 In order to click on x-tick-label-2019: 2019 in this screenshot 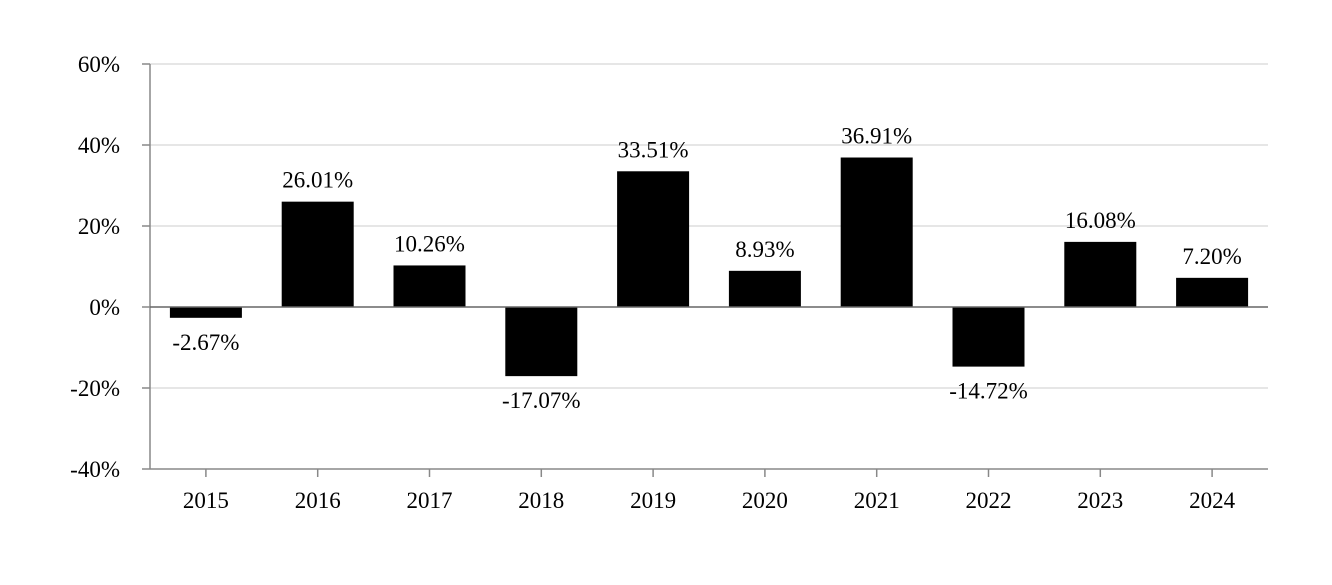, I will do `click(653, 500)`.